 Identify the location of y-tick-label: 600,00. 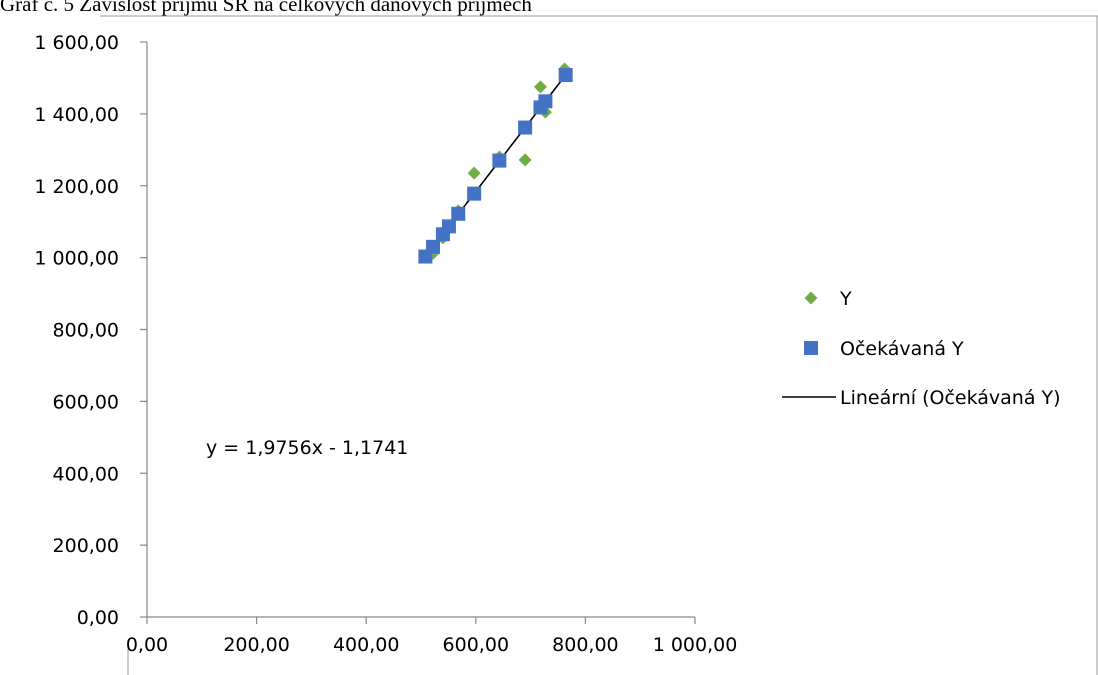
(86, 402).